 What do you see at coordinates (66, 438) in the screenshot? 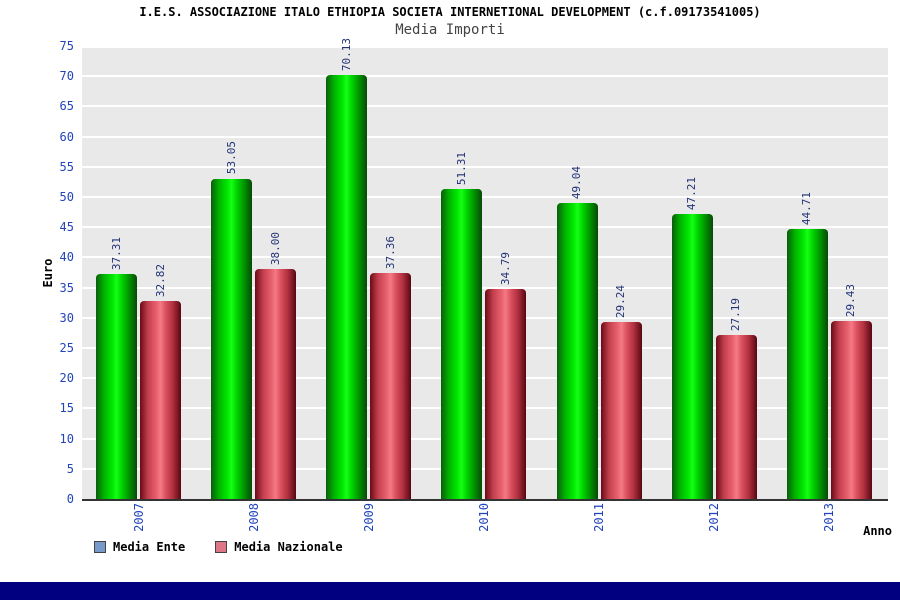
I see `y-tick-label: 10` at bounding box center [66, 438].